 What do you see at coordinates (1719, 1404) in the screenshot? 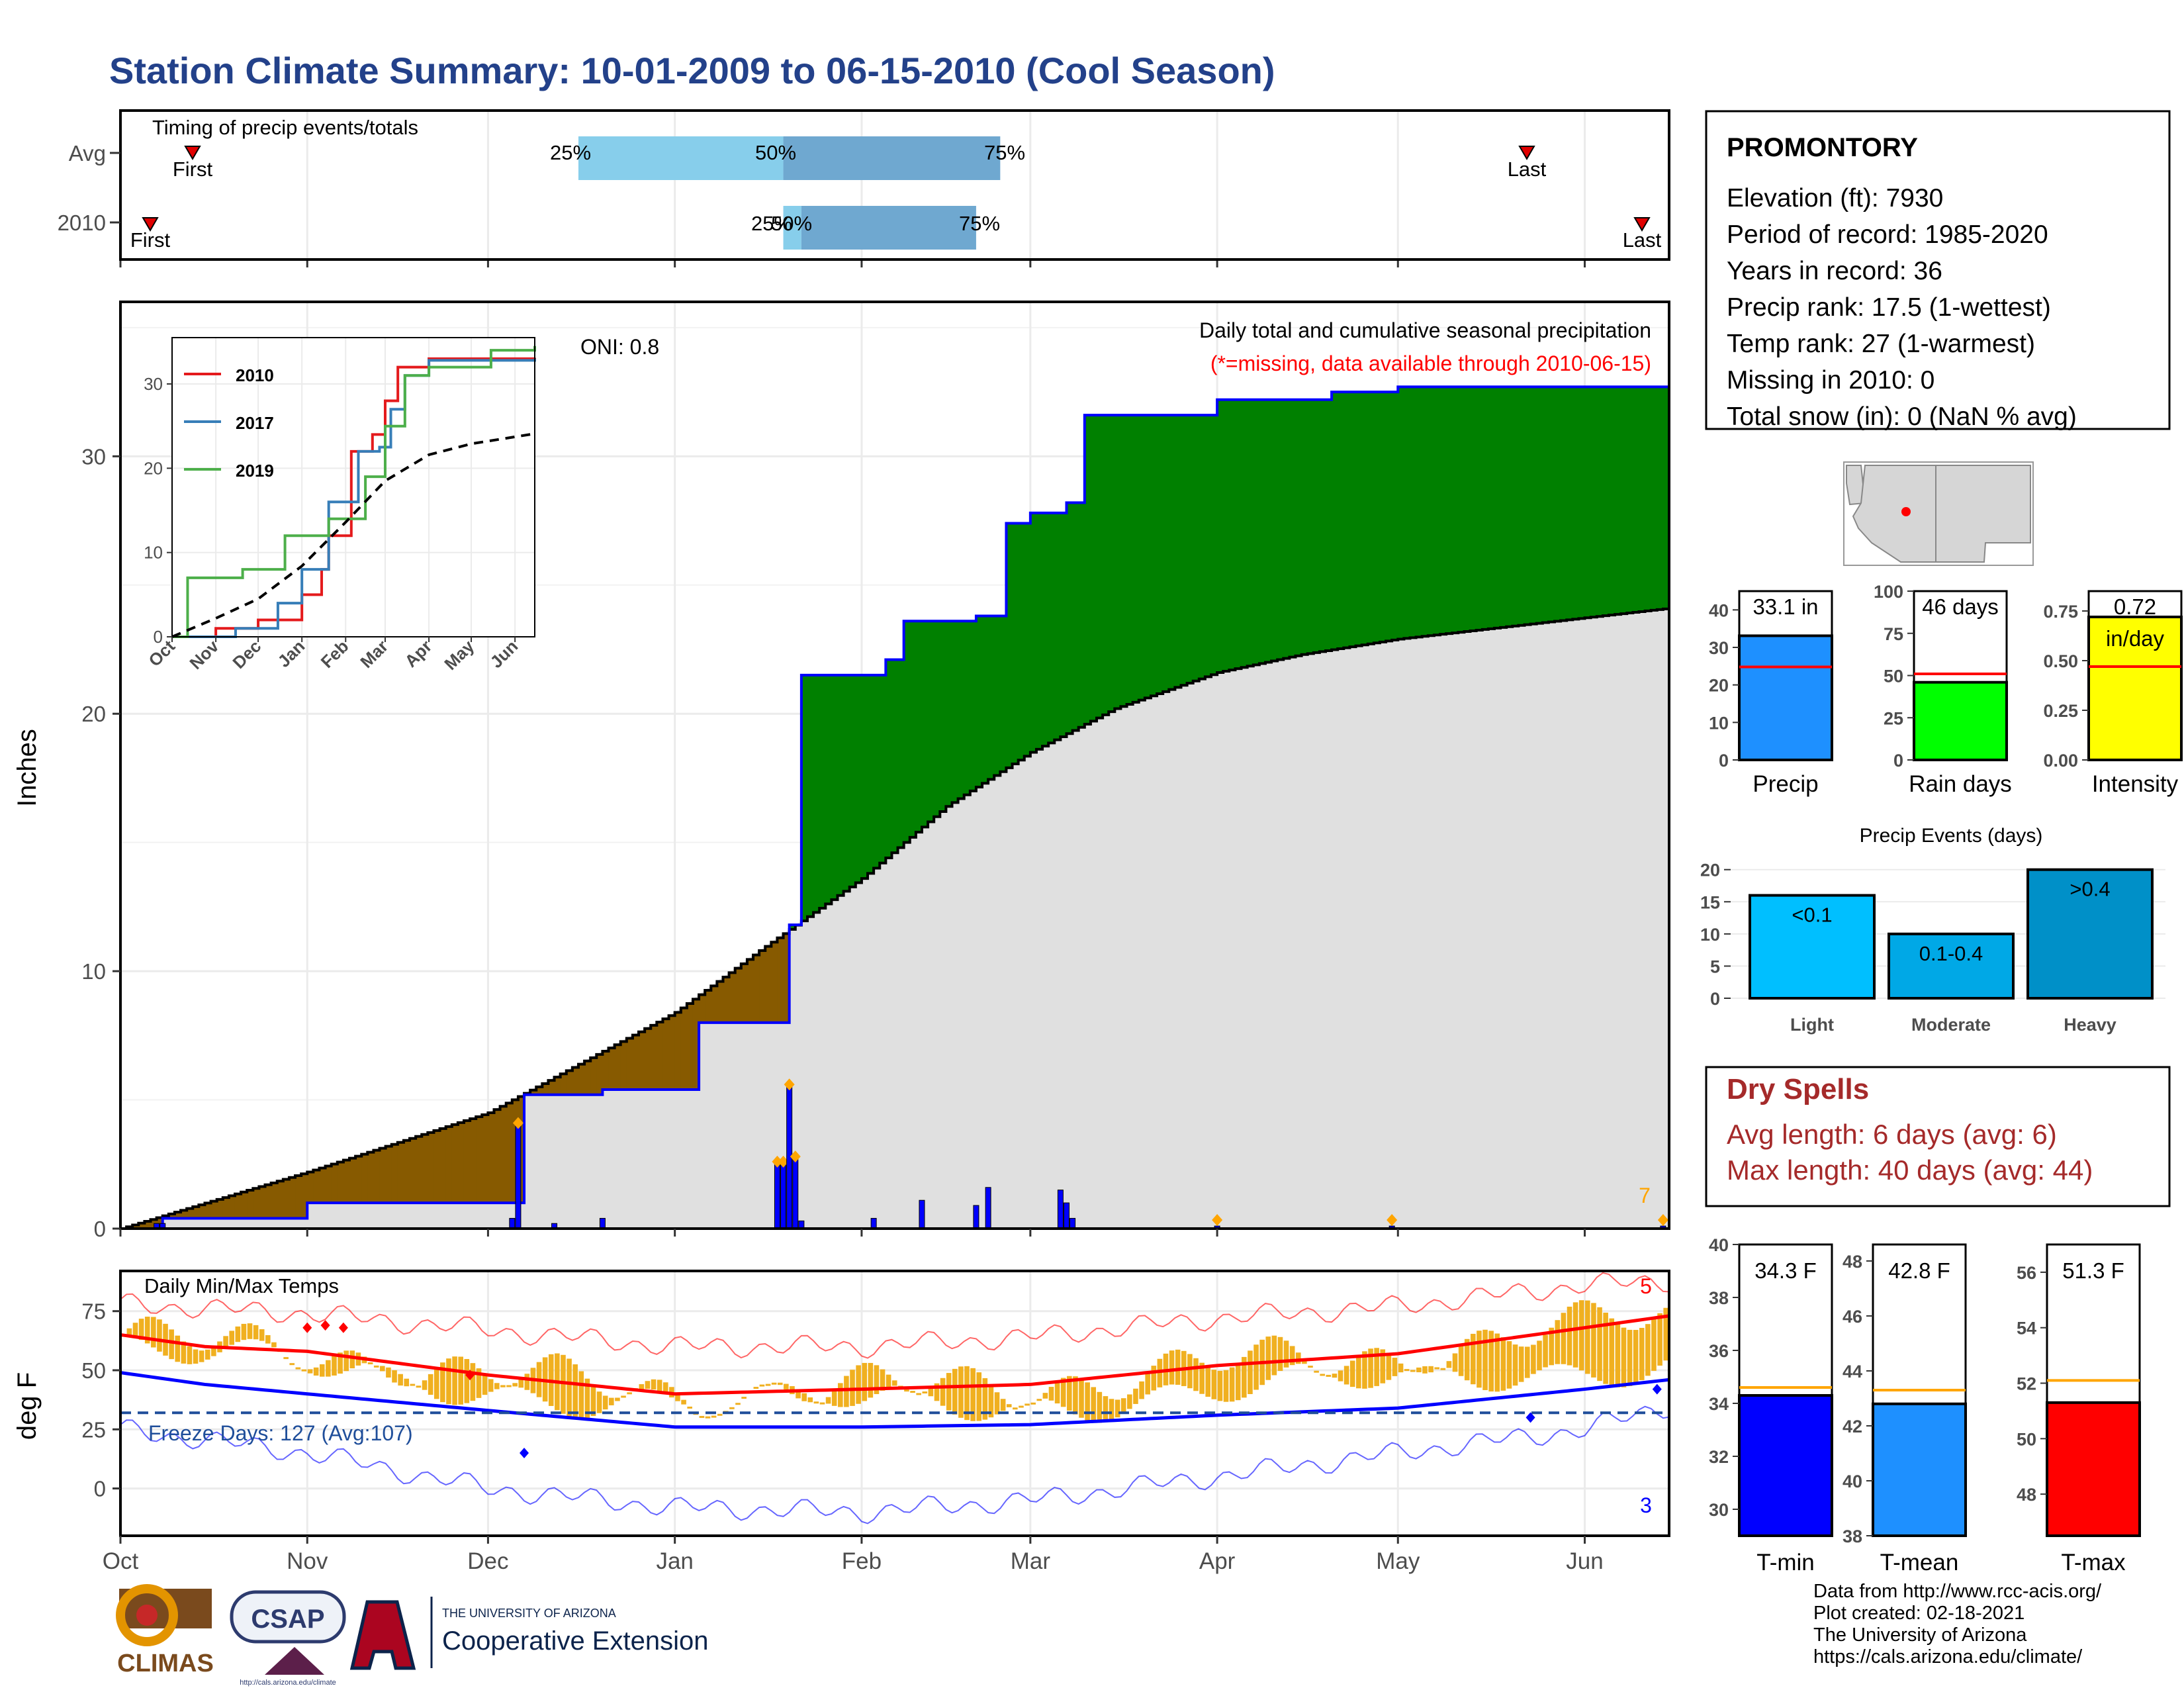
I see `t-min-ytick-label: 34` at bounding box center [1719, 1404].